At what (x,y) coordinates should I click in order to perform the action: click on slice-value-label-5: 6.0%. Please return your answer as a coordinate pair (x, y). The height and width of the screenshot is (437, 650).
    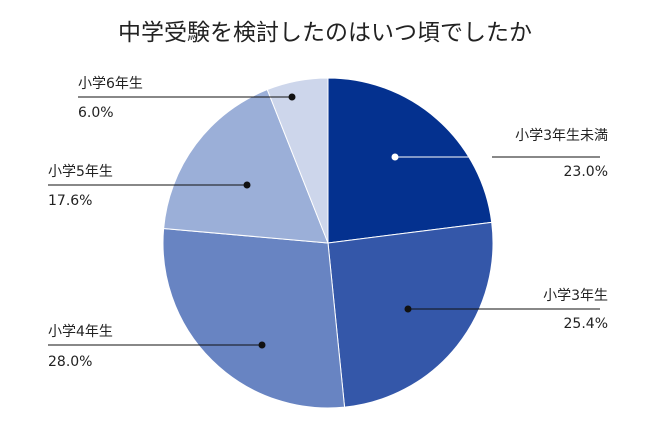
    Looking at the image, I should click on (96, 113).